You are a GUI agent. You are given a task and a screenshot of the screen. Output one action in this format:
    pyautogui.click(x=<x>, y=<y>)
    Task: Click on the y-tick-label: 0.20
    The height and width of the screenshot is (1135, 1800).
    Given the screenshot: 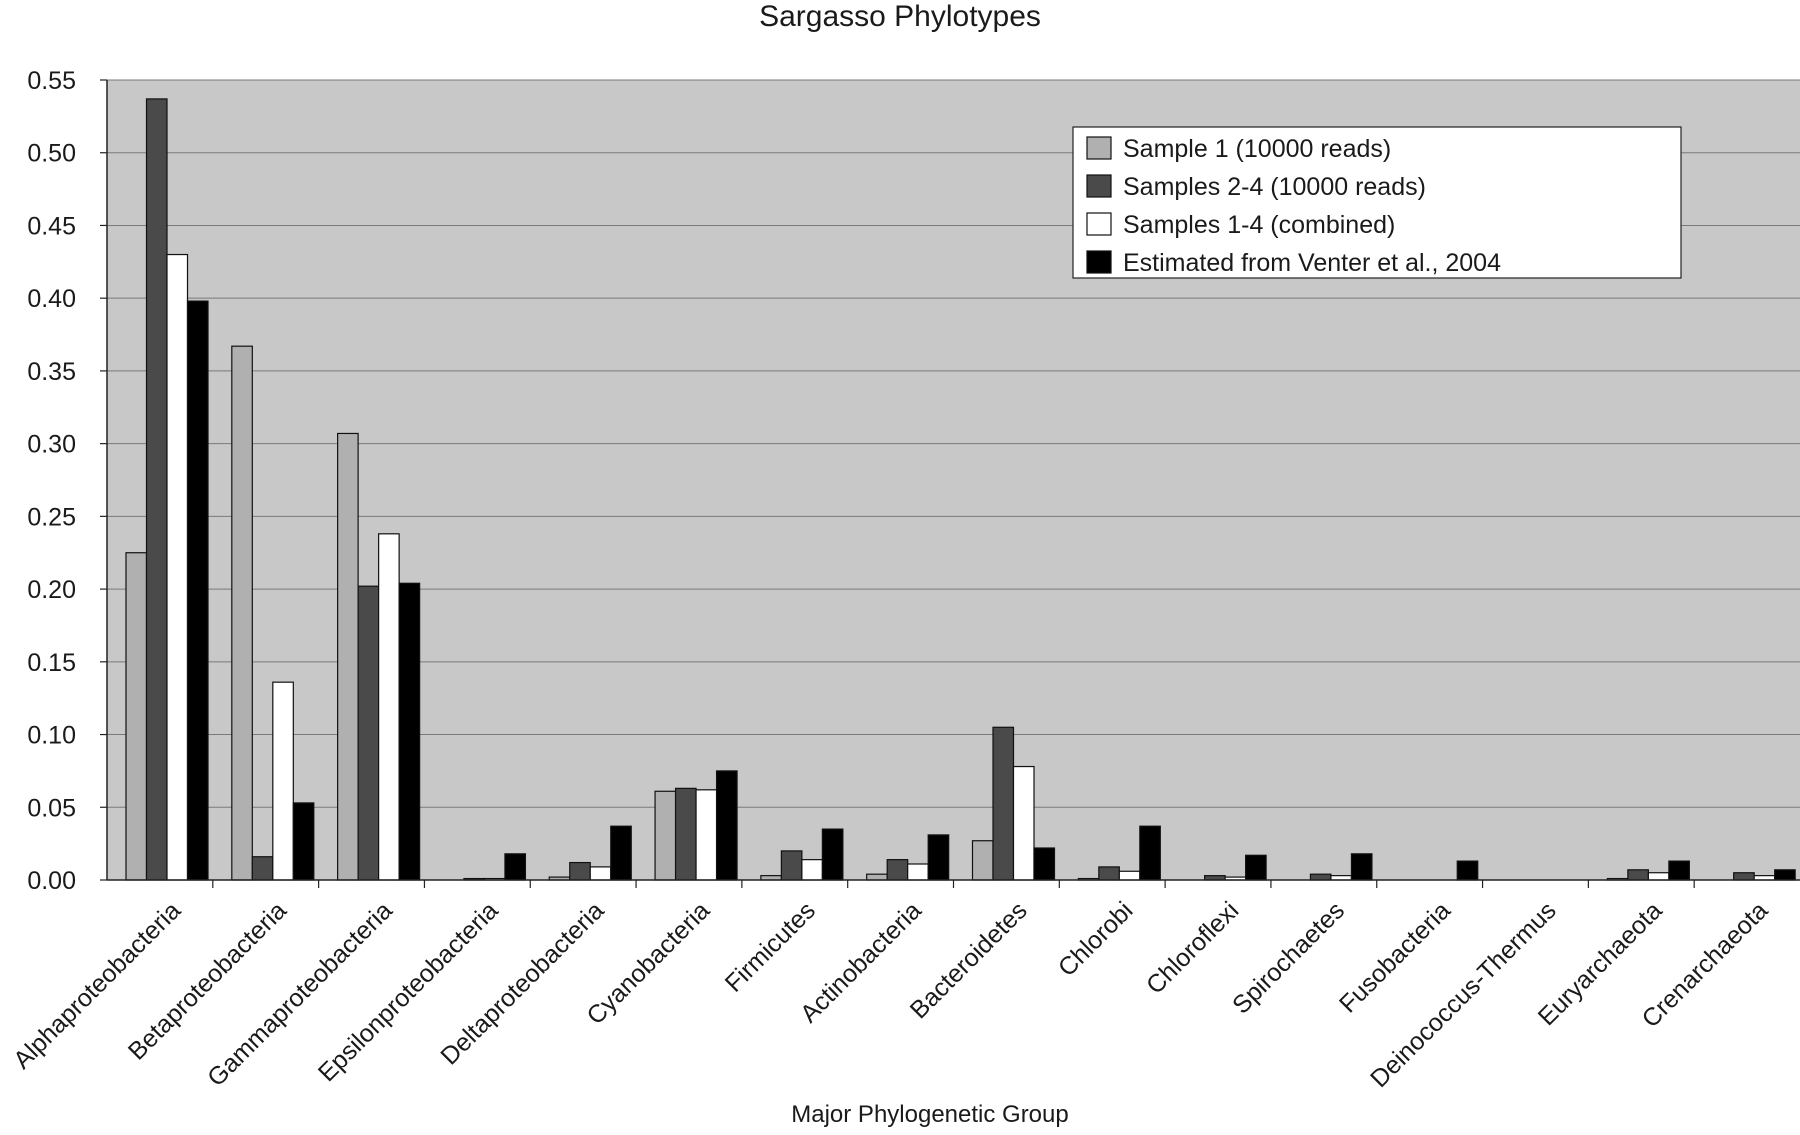 What is the action you would take?
    pyautogui.click(x=51, y=590)
    